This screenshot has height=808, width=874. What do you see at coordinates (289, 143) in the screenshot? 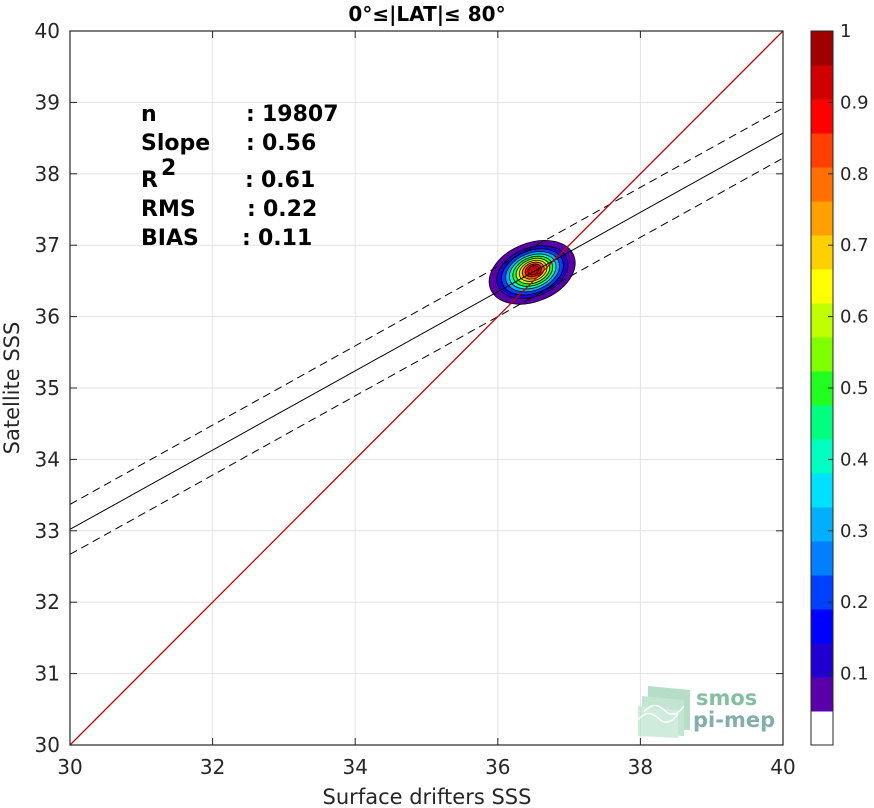
I see `stat-value: 0.56` at bounding box center [289, 143].